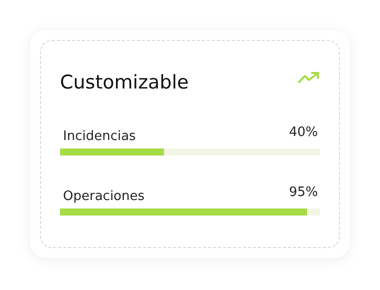  I want to click on y-tick-label: Incidencias, so click(99, 136).